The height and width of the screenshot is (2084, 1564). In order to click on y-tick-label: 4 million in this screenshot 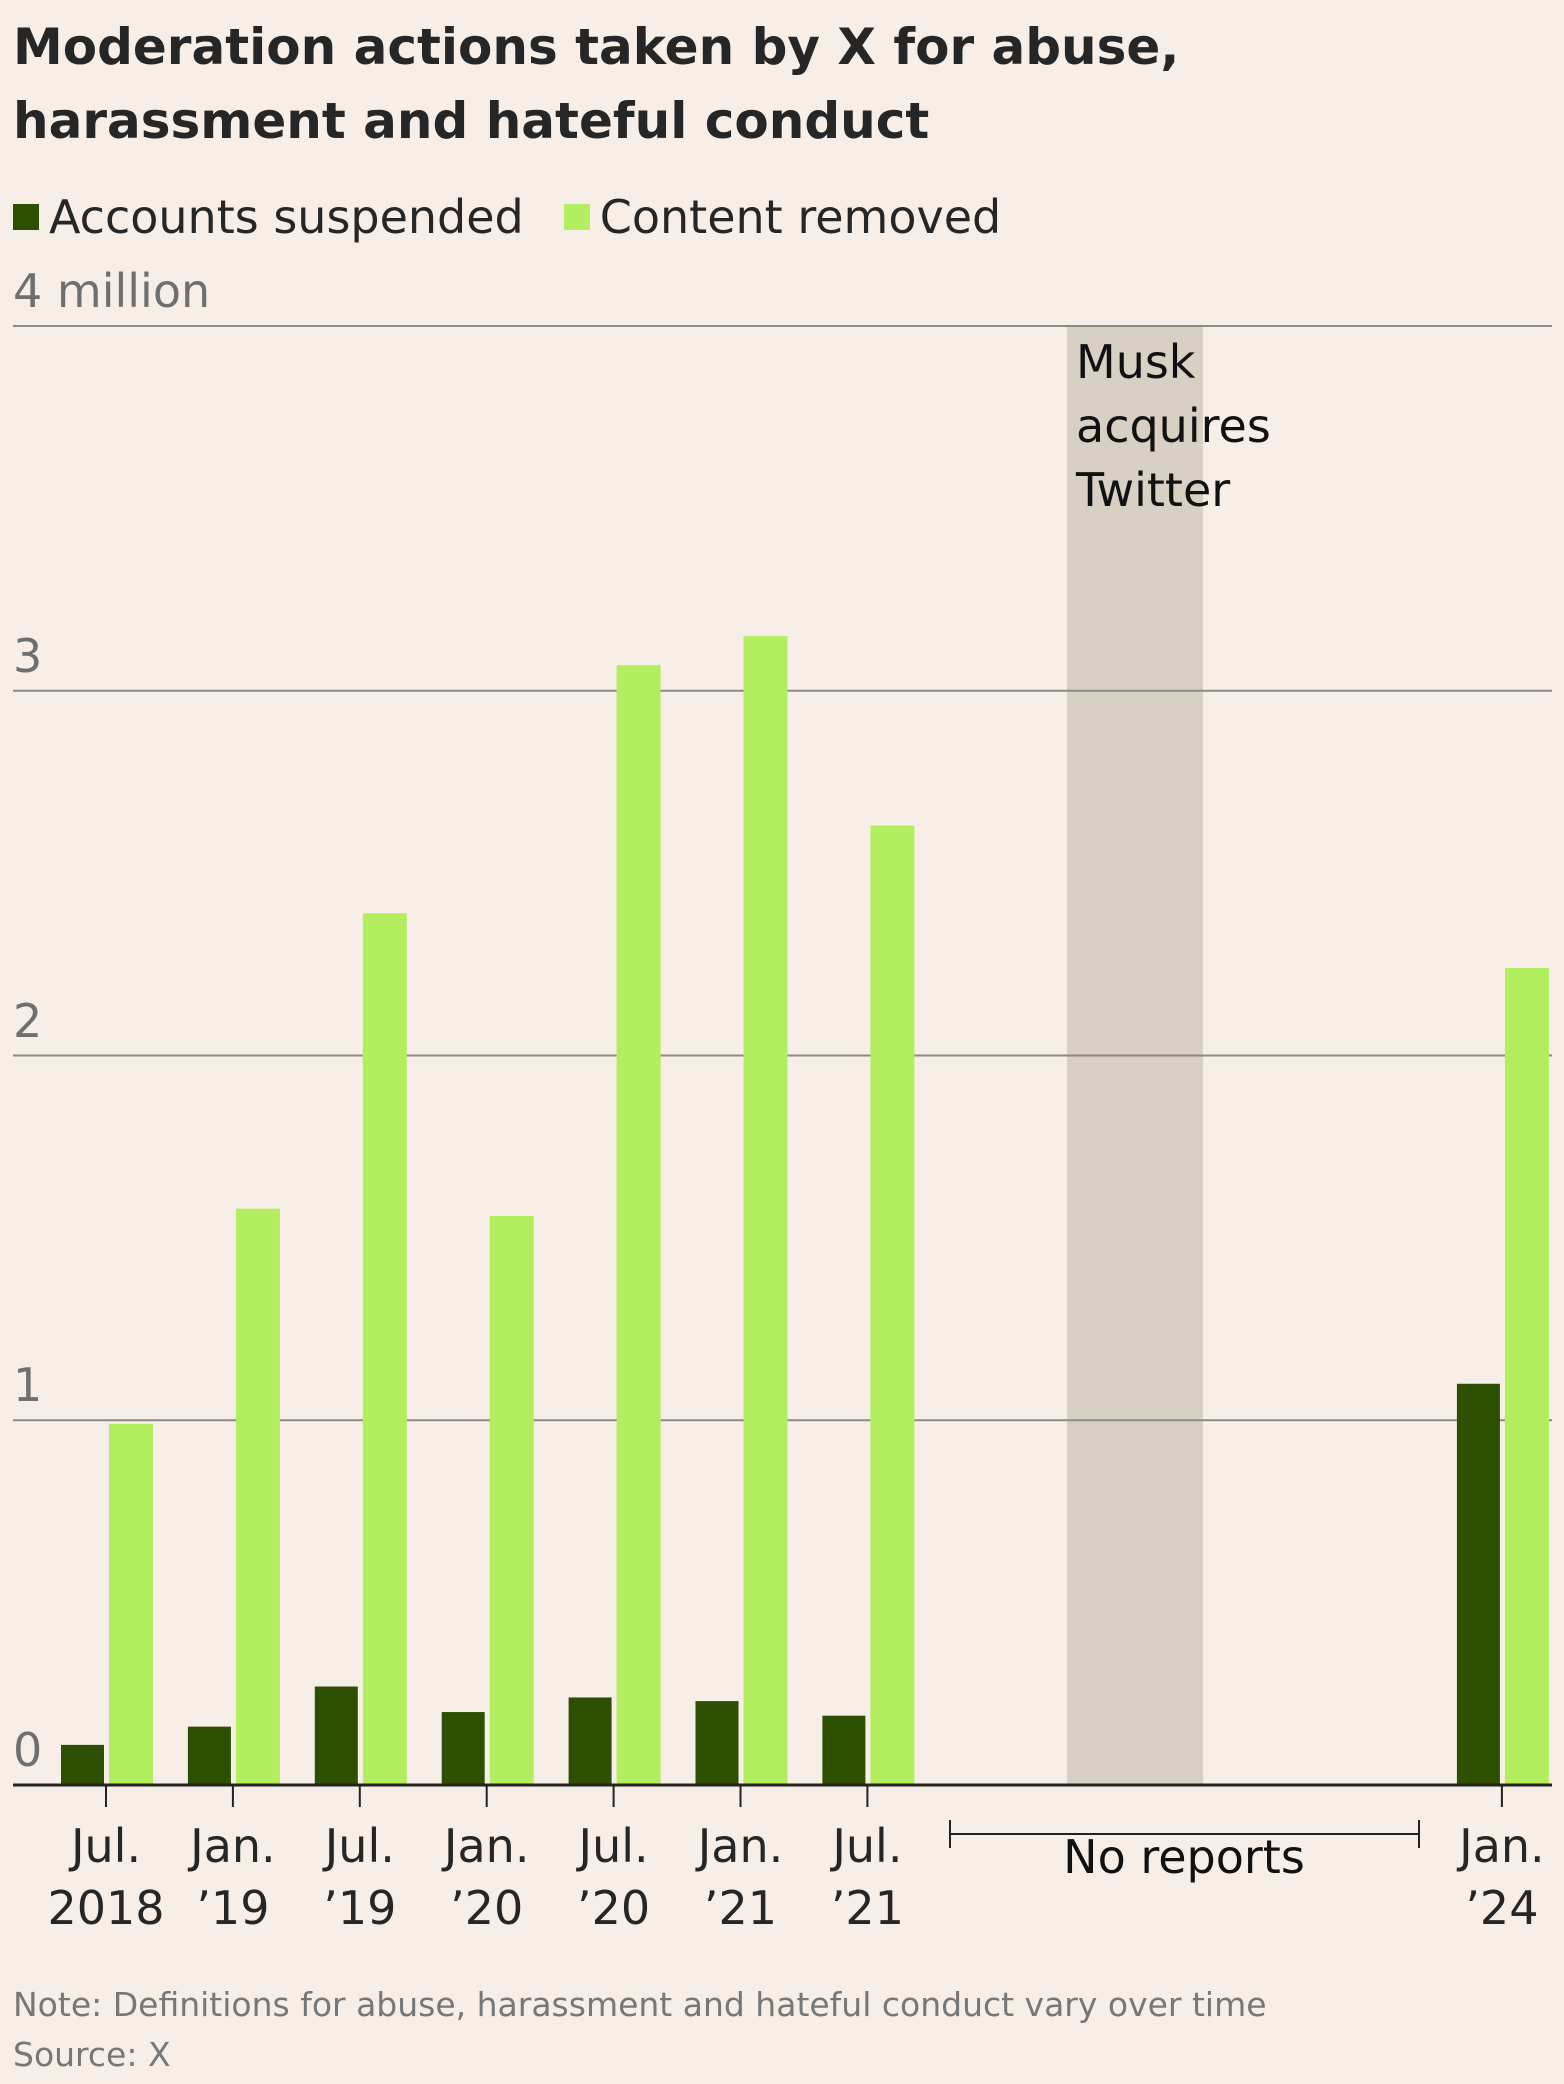, I will do `click(112, 291)`.